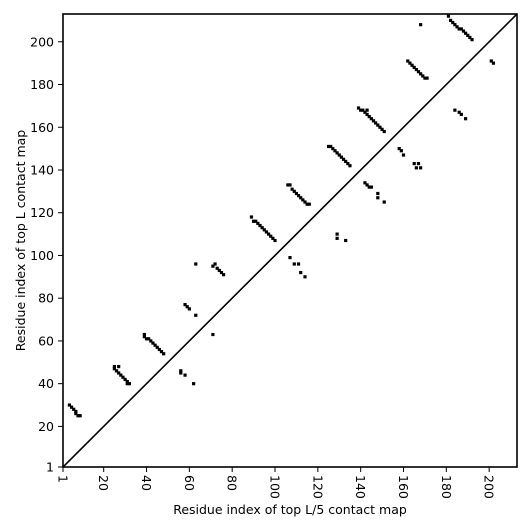 The width and height of the screenshot is (531, 531). Describe the element at coordinates (360, 487) in the screenshot. I see `x-tick-label: 140` at that location.